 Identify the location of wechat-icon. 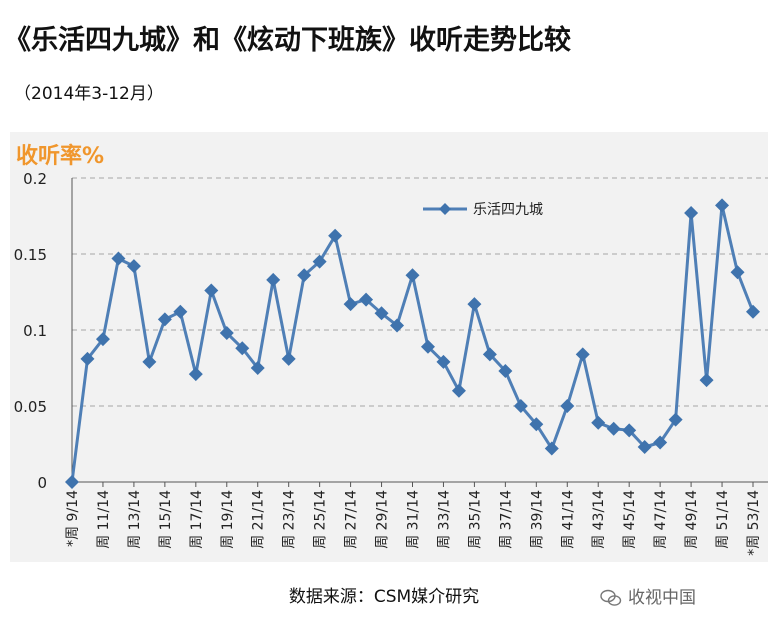
(611, 598).